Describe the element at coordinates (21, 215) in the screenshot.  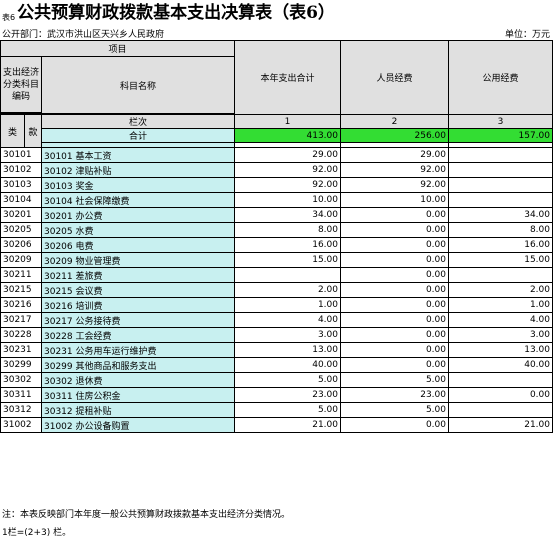
I see `economic-code-cell: 30201` at that location.